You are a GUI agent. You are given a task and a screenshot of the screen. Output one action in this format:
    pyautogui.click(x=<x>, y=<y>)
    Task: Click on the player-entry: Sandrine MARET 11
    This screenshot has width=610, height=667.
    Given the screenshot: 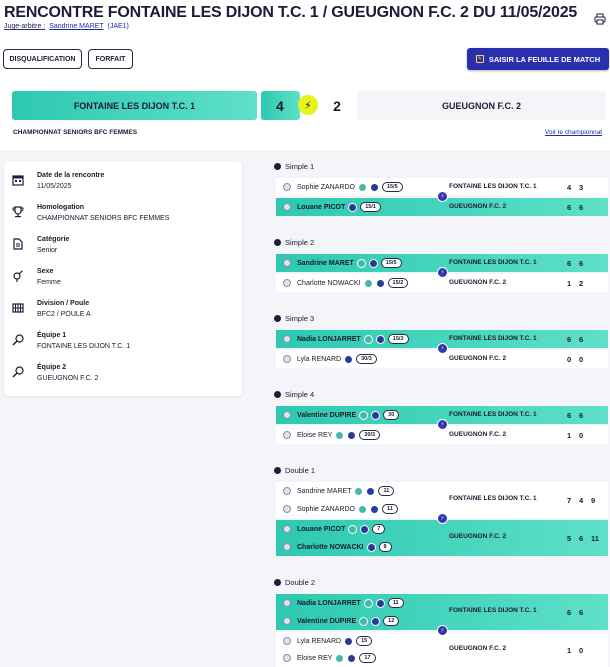 What is the action you would take?
    pyautogui.click(x=346, y=491)
    